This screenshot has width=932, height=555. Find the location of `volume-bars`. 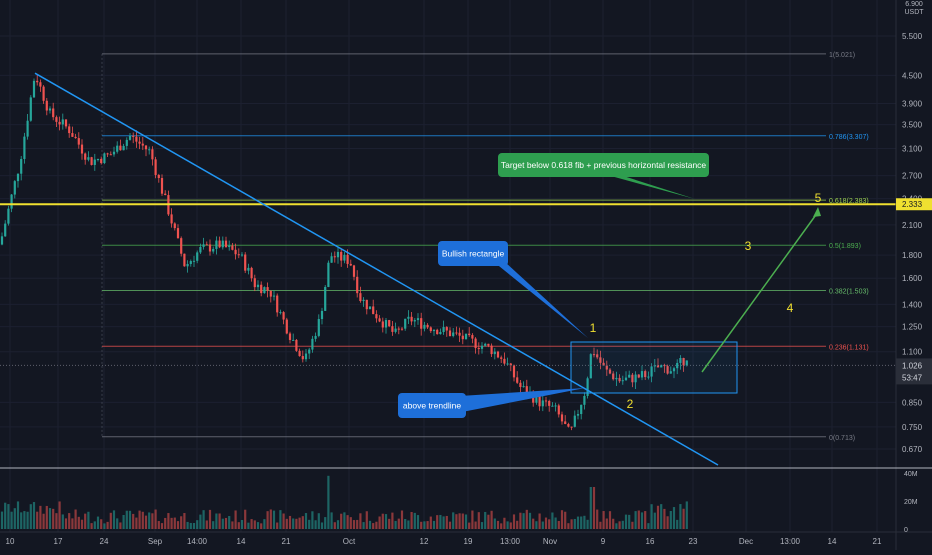

volume-bars is located at coordinates (344, 502).